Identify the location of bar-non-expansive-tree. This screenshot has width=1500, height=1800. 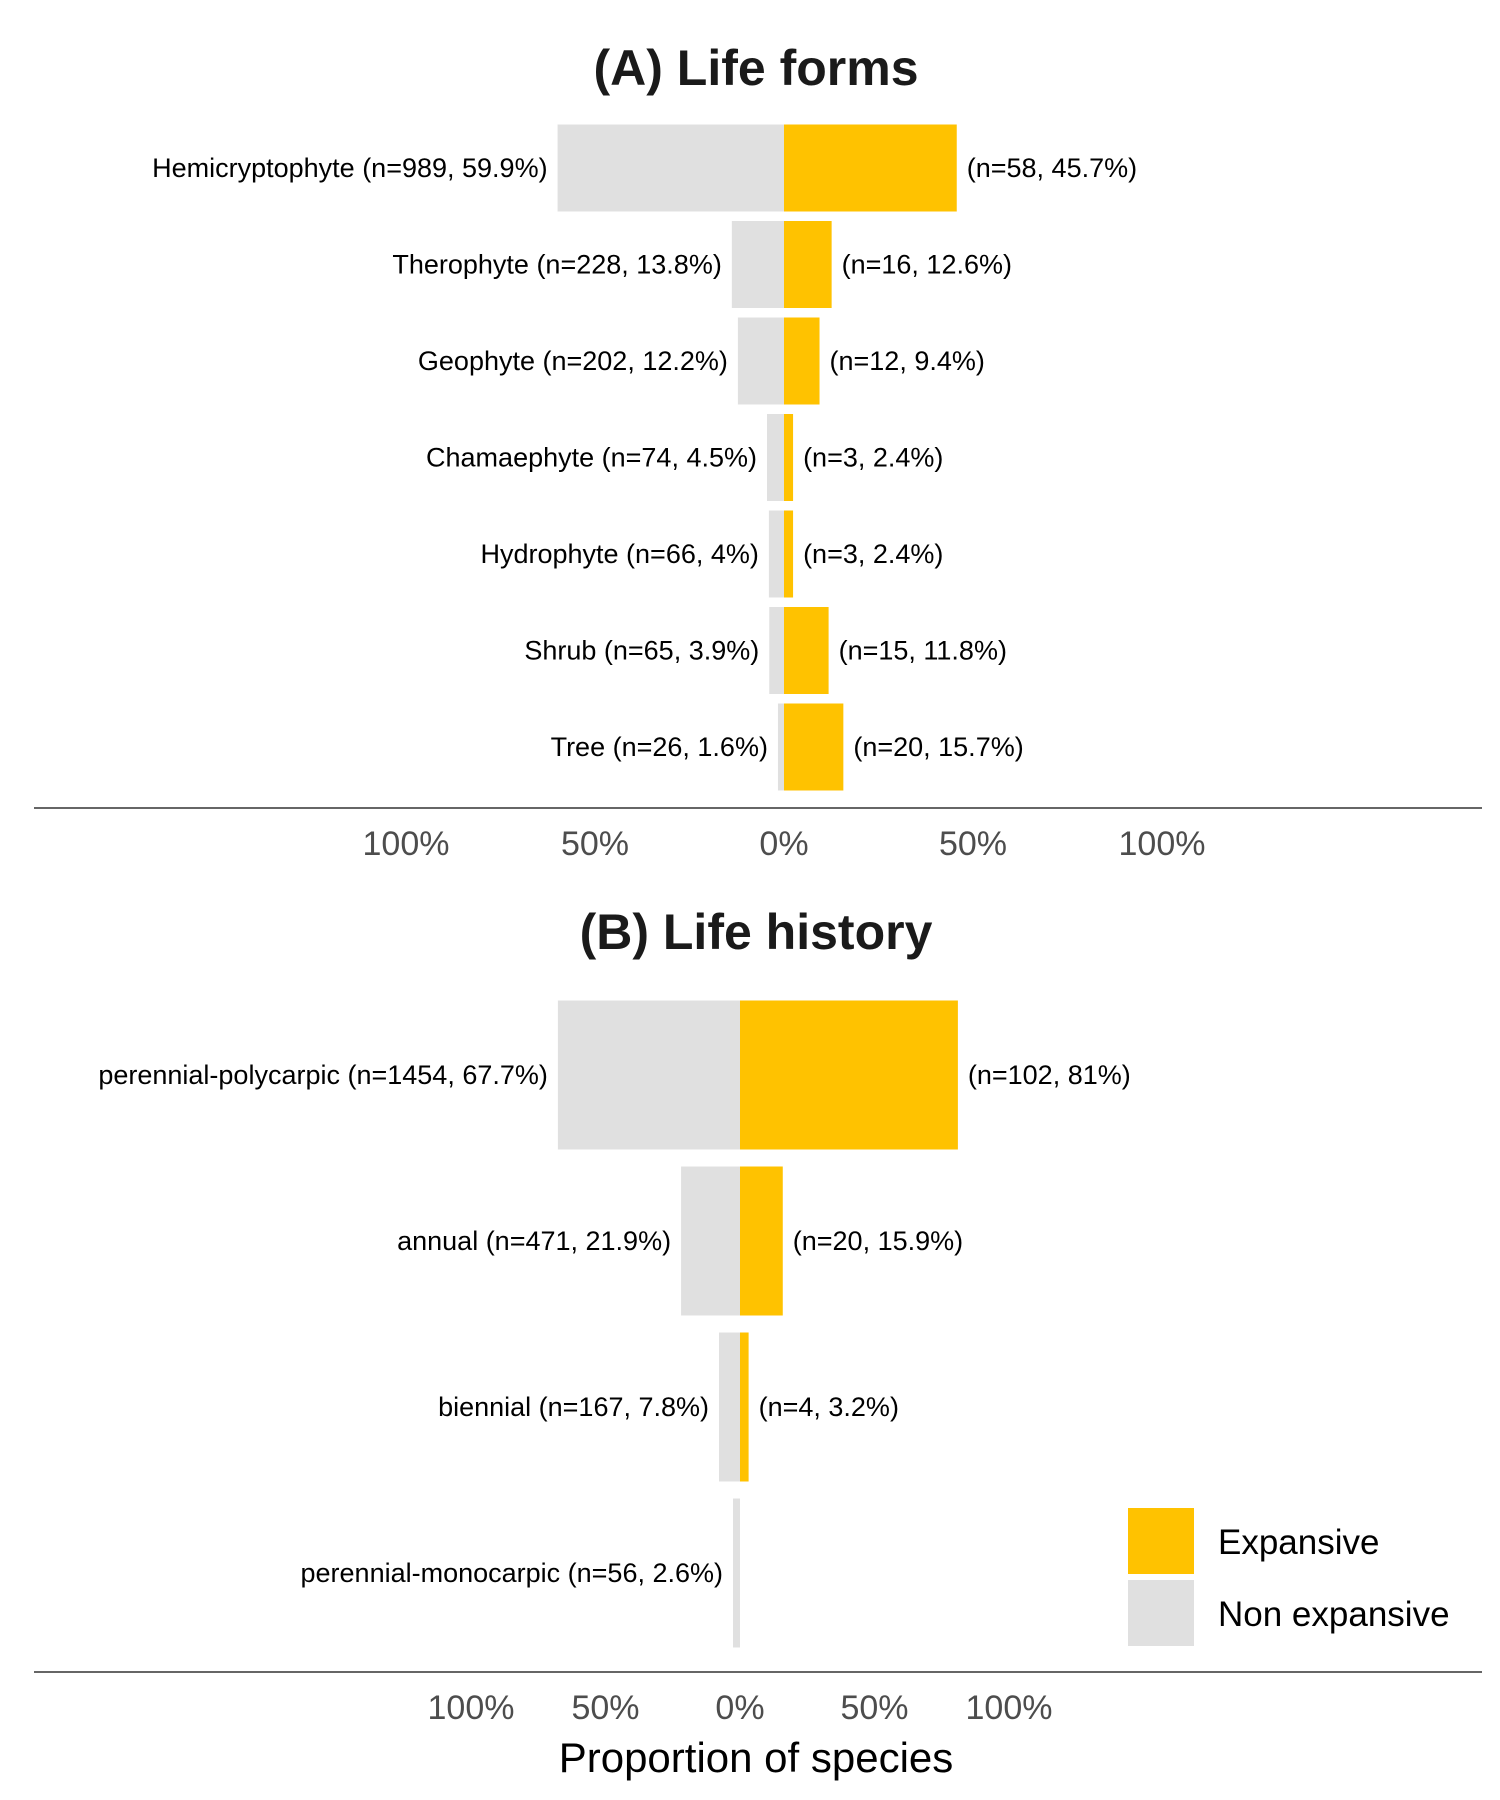
(780, 747).